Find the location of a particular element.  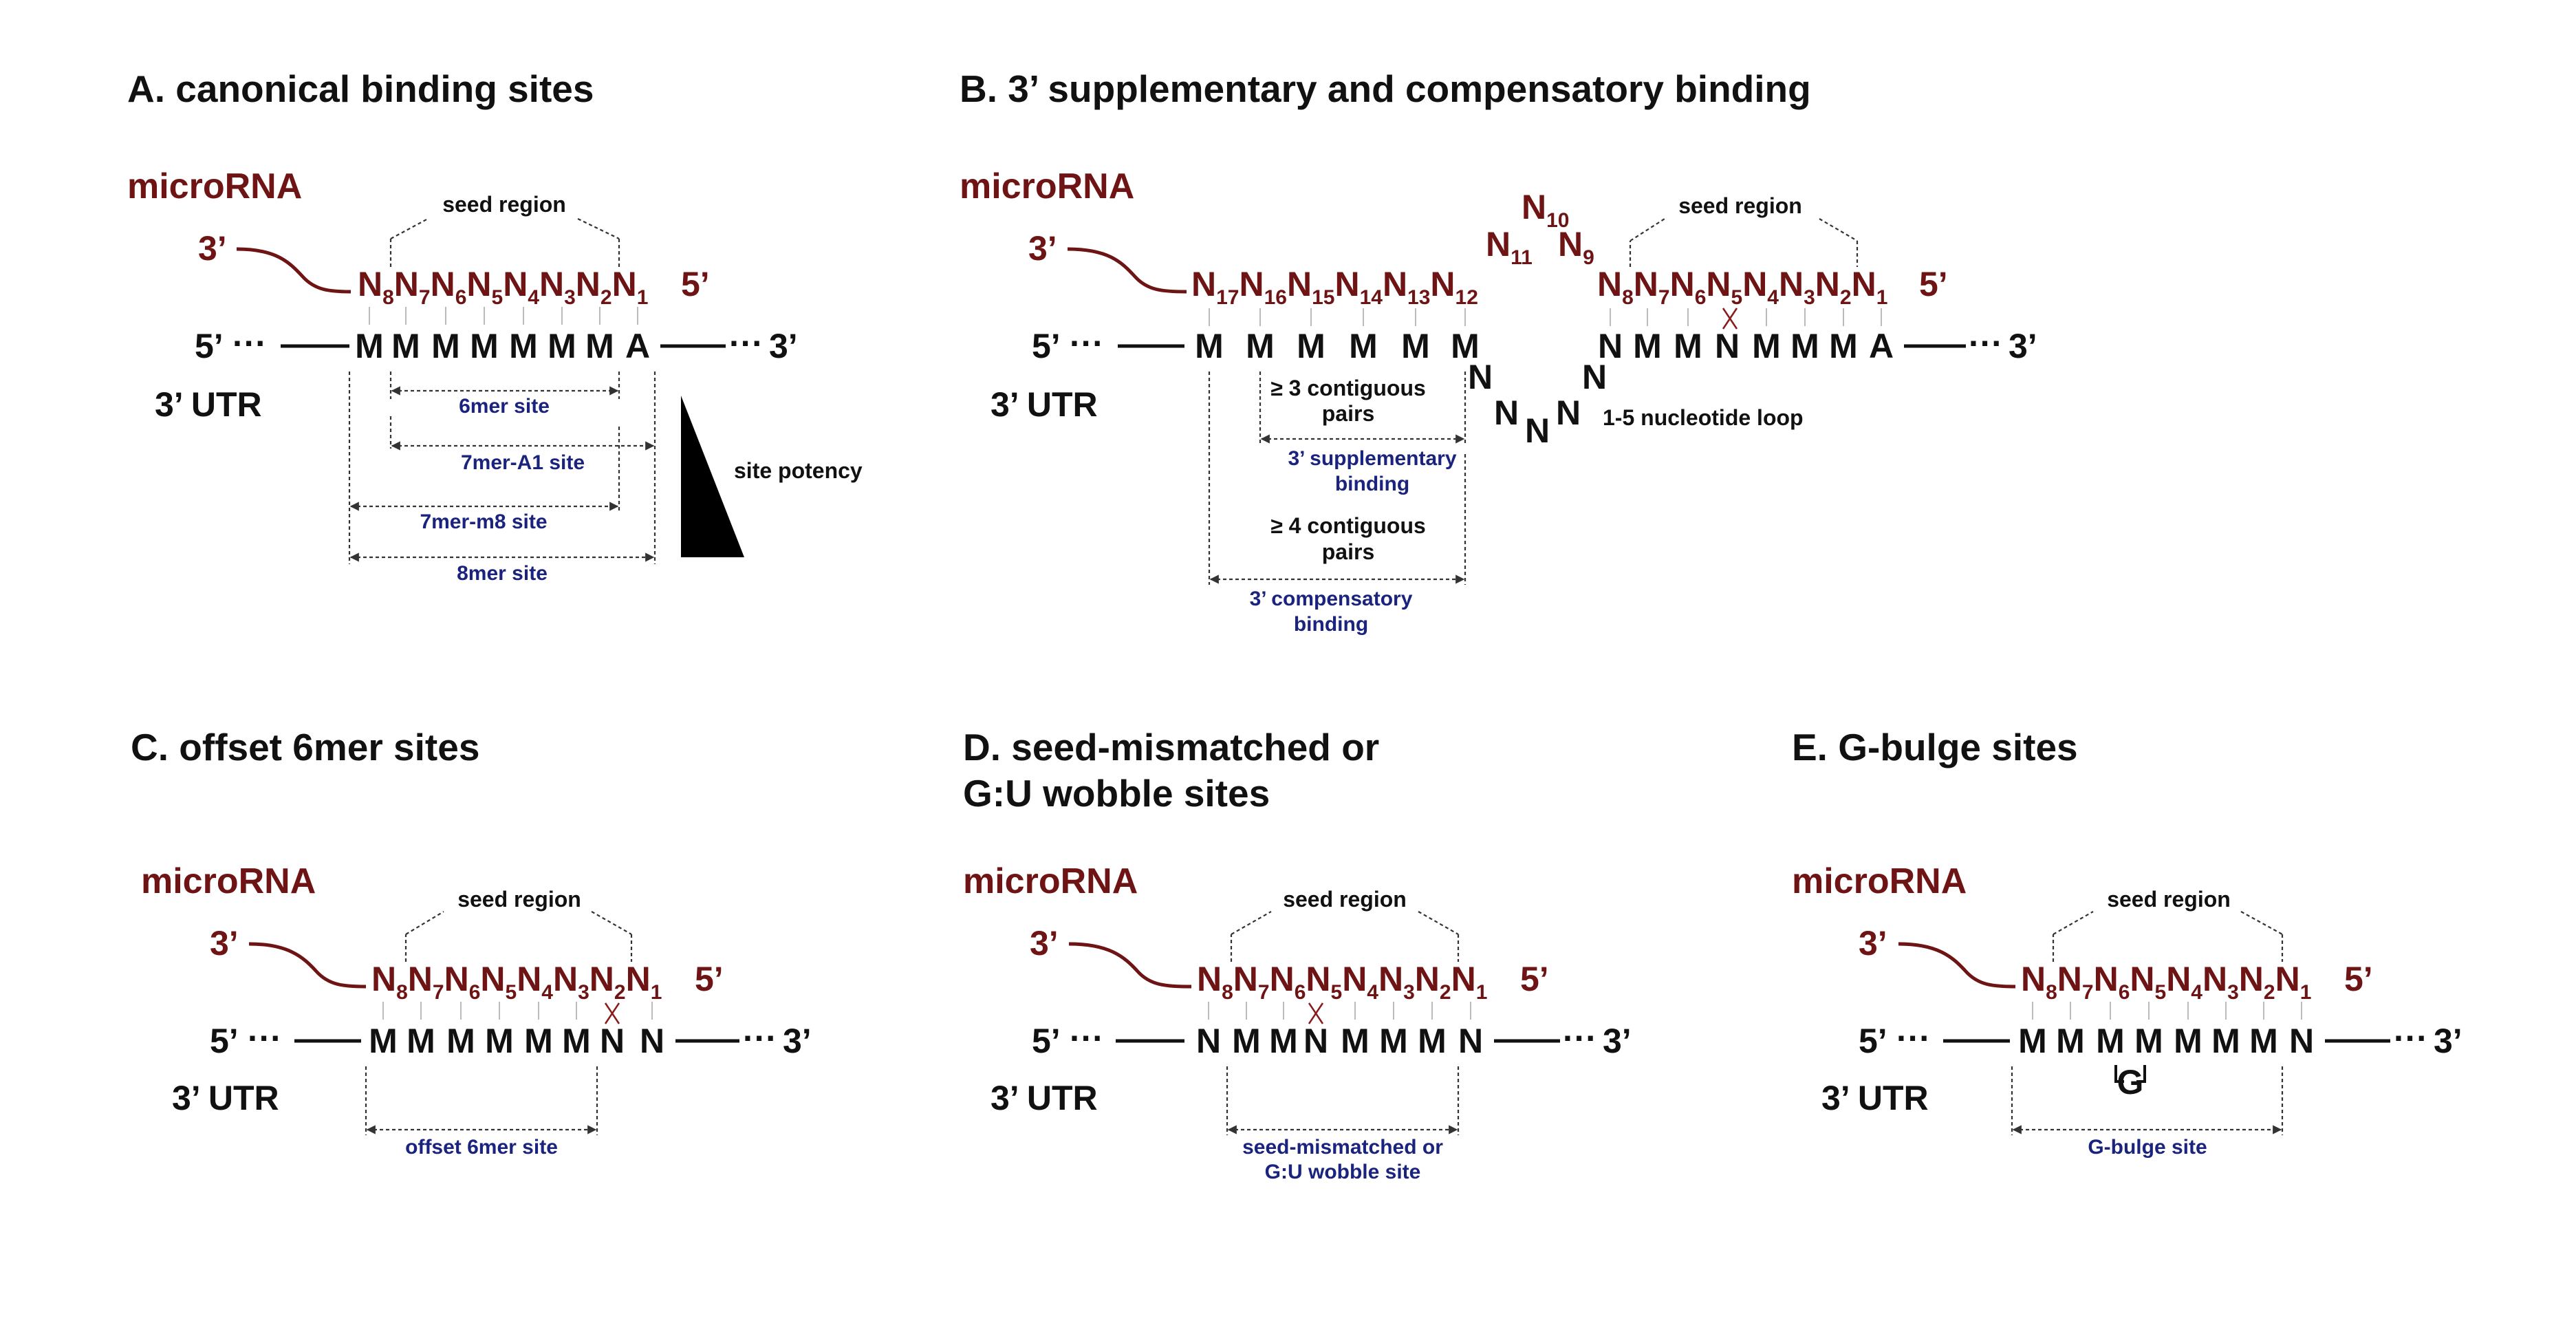

mirna-strand-seed-part: N8N7N6N5N4N3N2N1 is located at coordinates (1742, 287).